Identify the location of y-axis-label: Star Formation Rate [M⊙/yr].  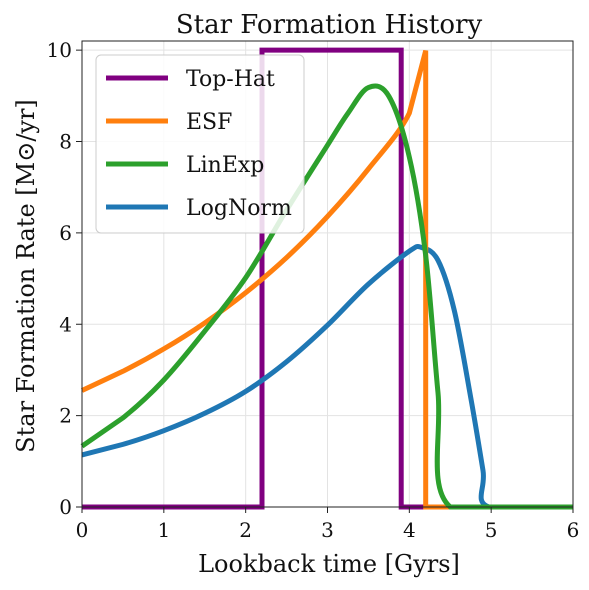
(26, 276).